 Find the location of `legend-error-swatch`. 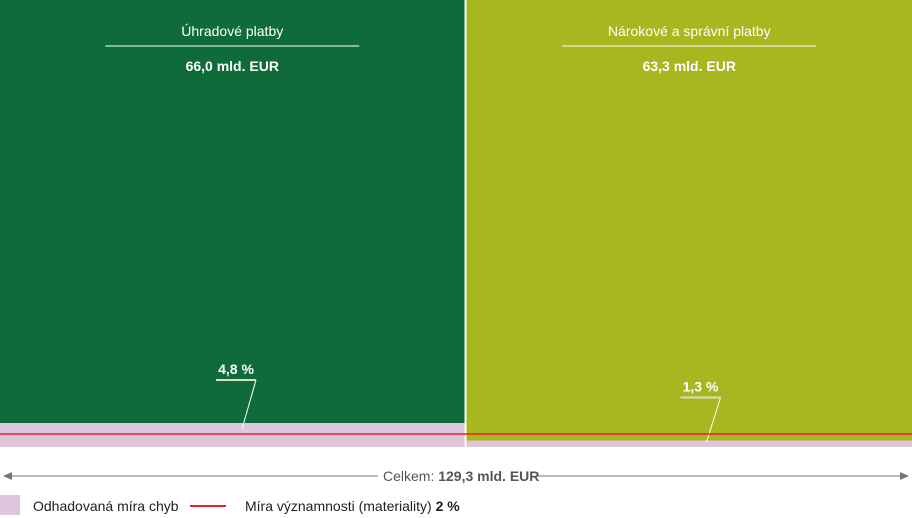

legend-error-swatch is located at coordinates (10, 505).